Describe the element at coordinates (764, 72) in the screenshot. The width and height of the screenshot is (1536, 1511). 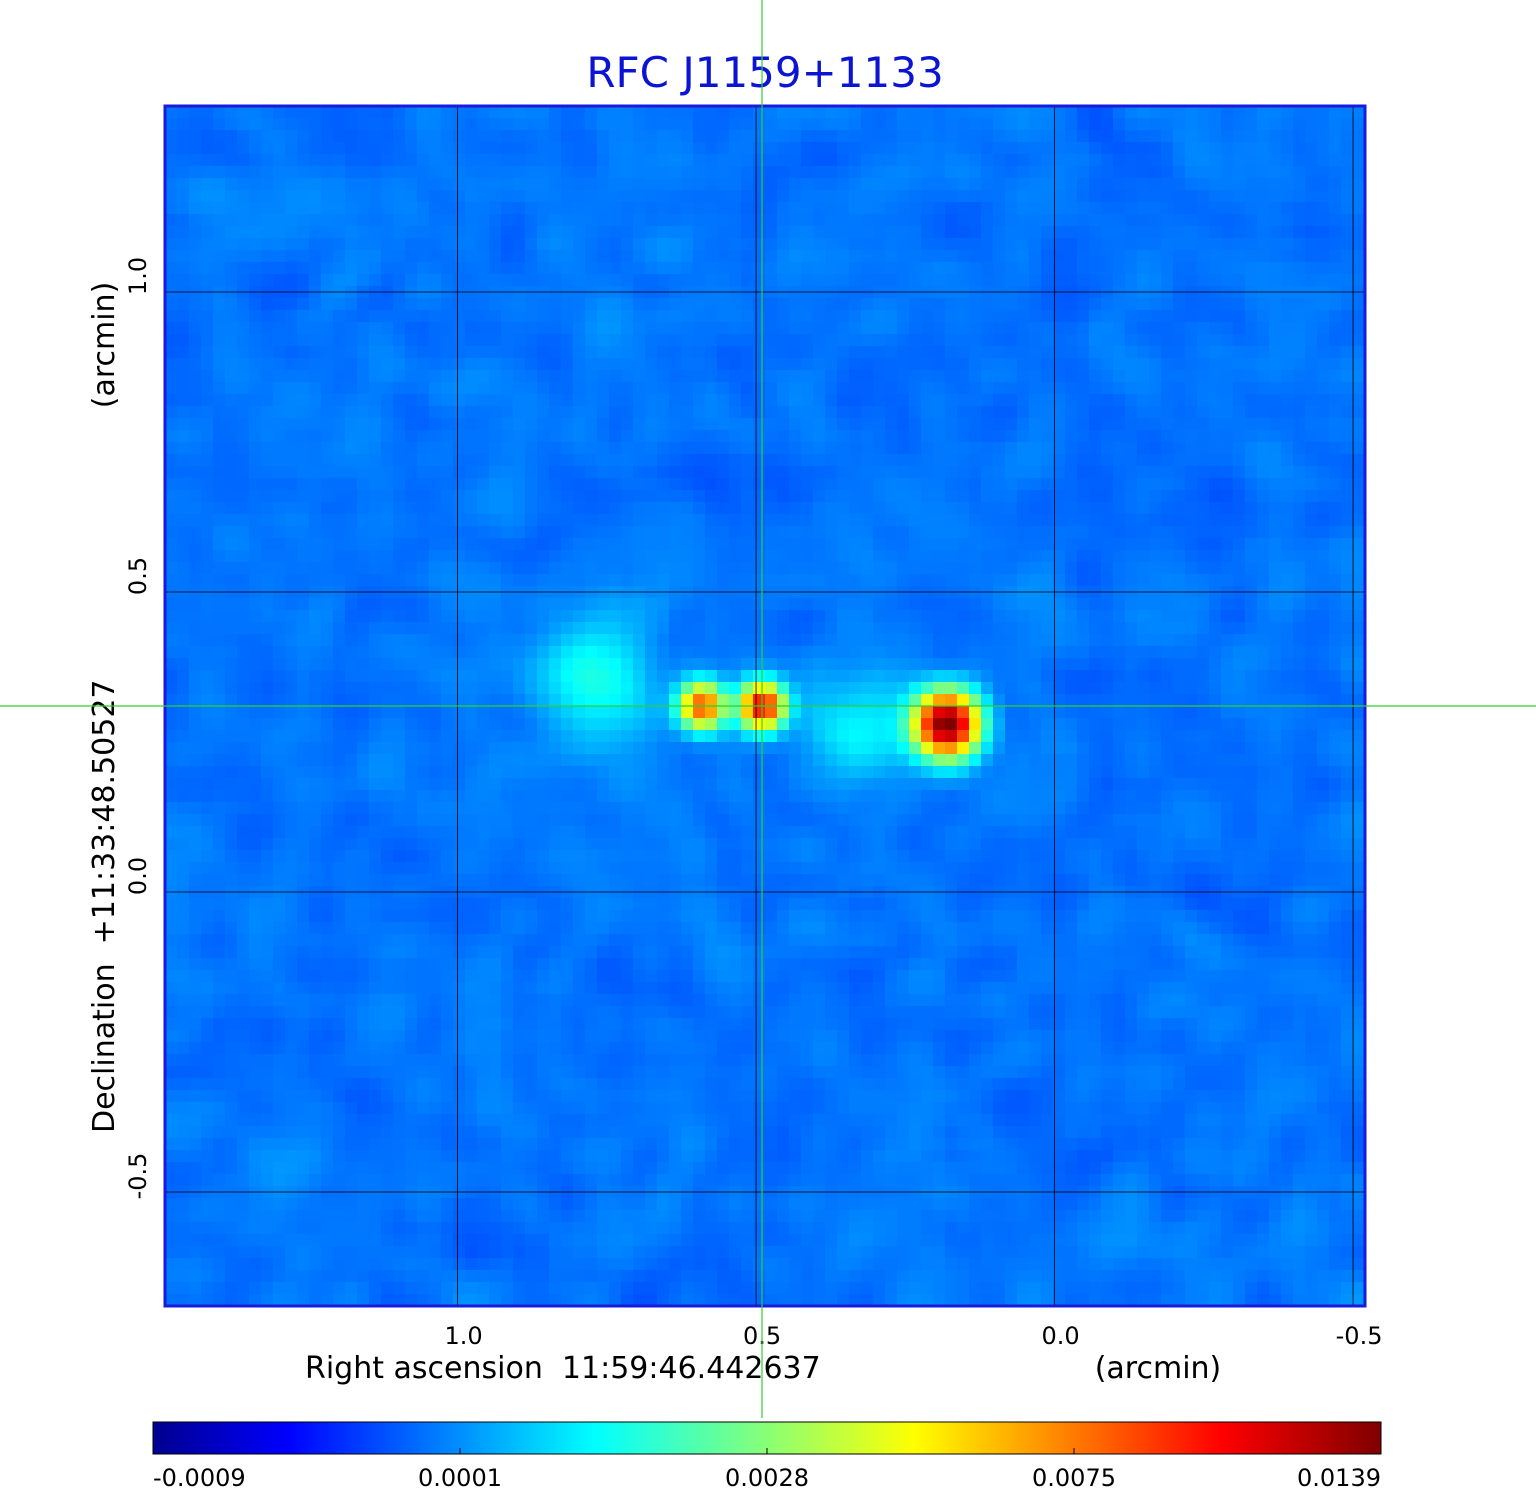
I see `chart-title: RFC J1159+1133` at that location.